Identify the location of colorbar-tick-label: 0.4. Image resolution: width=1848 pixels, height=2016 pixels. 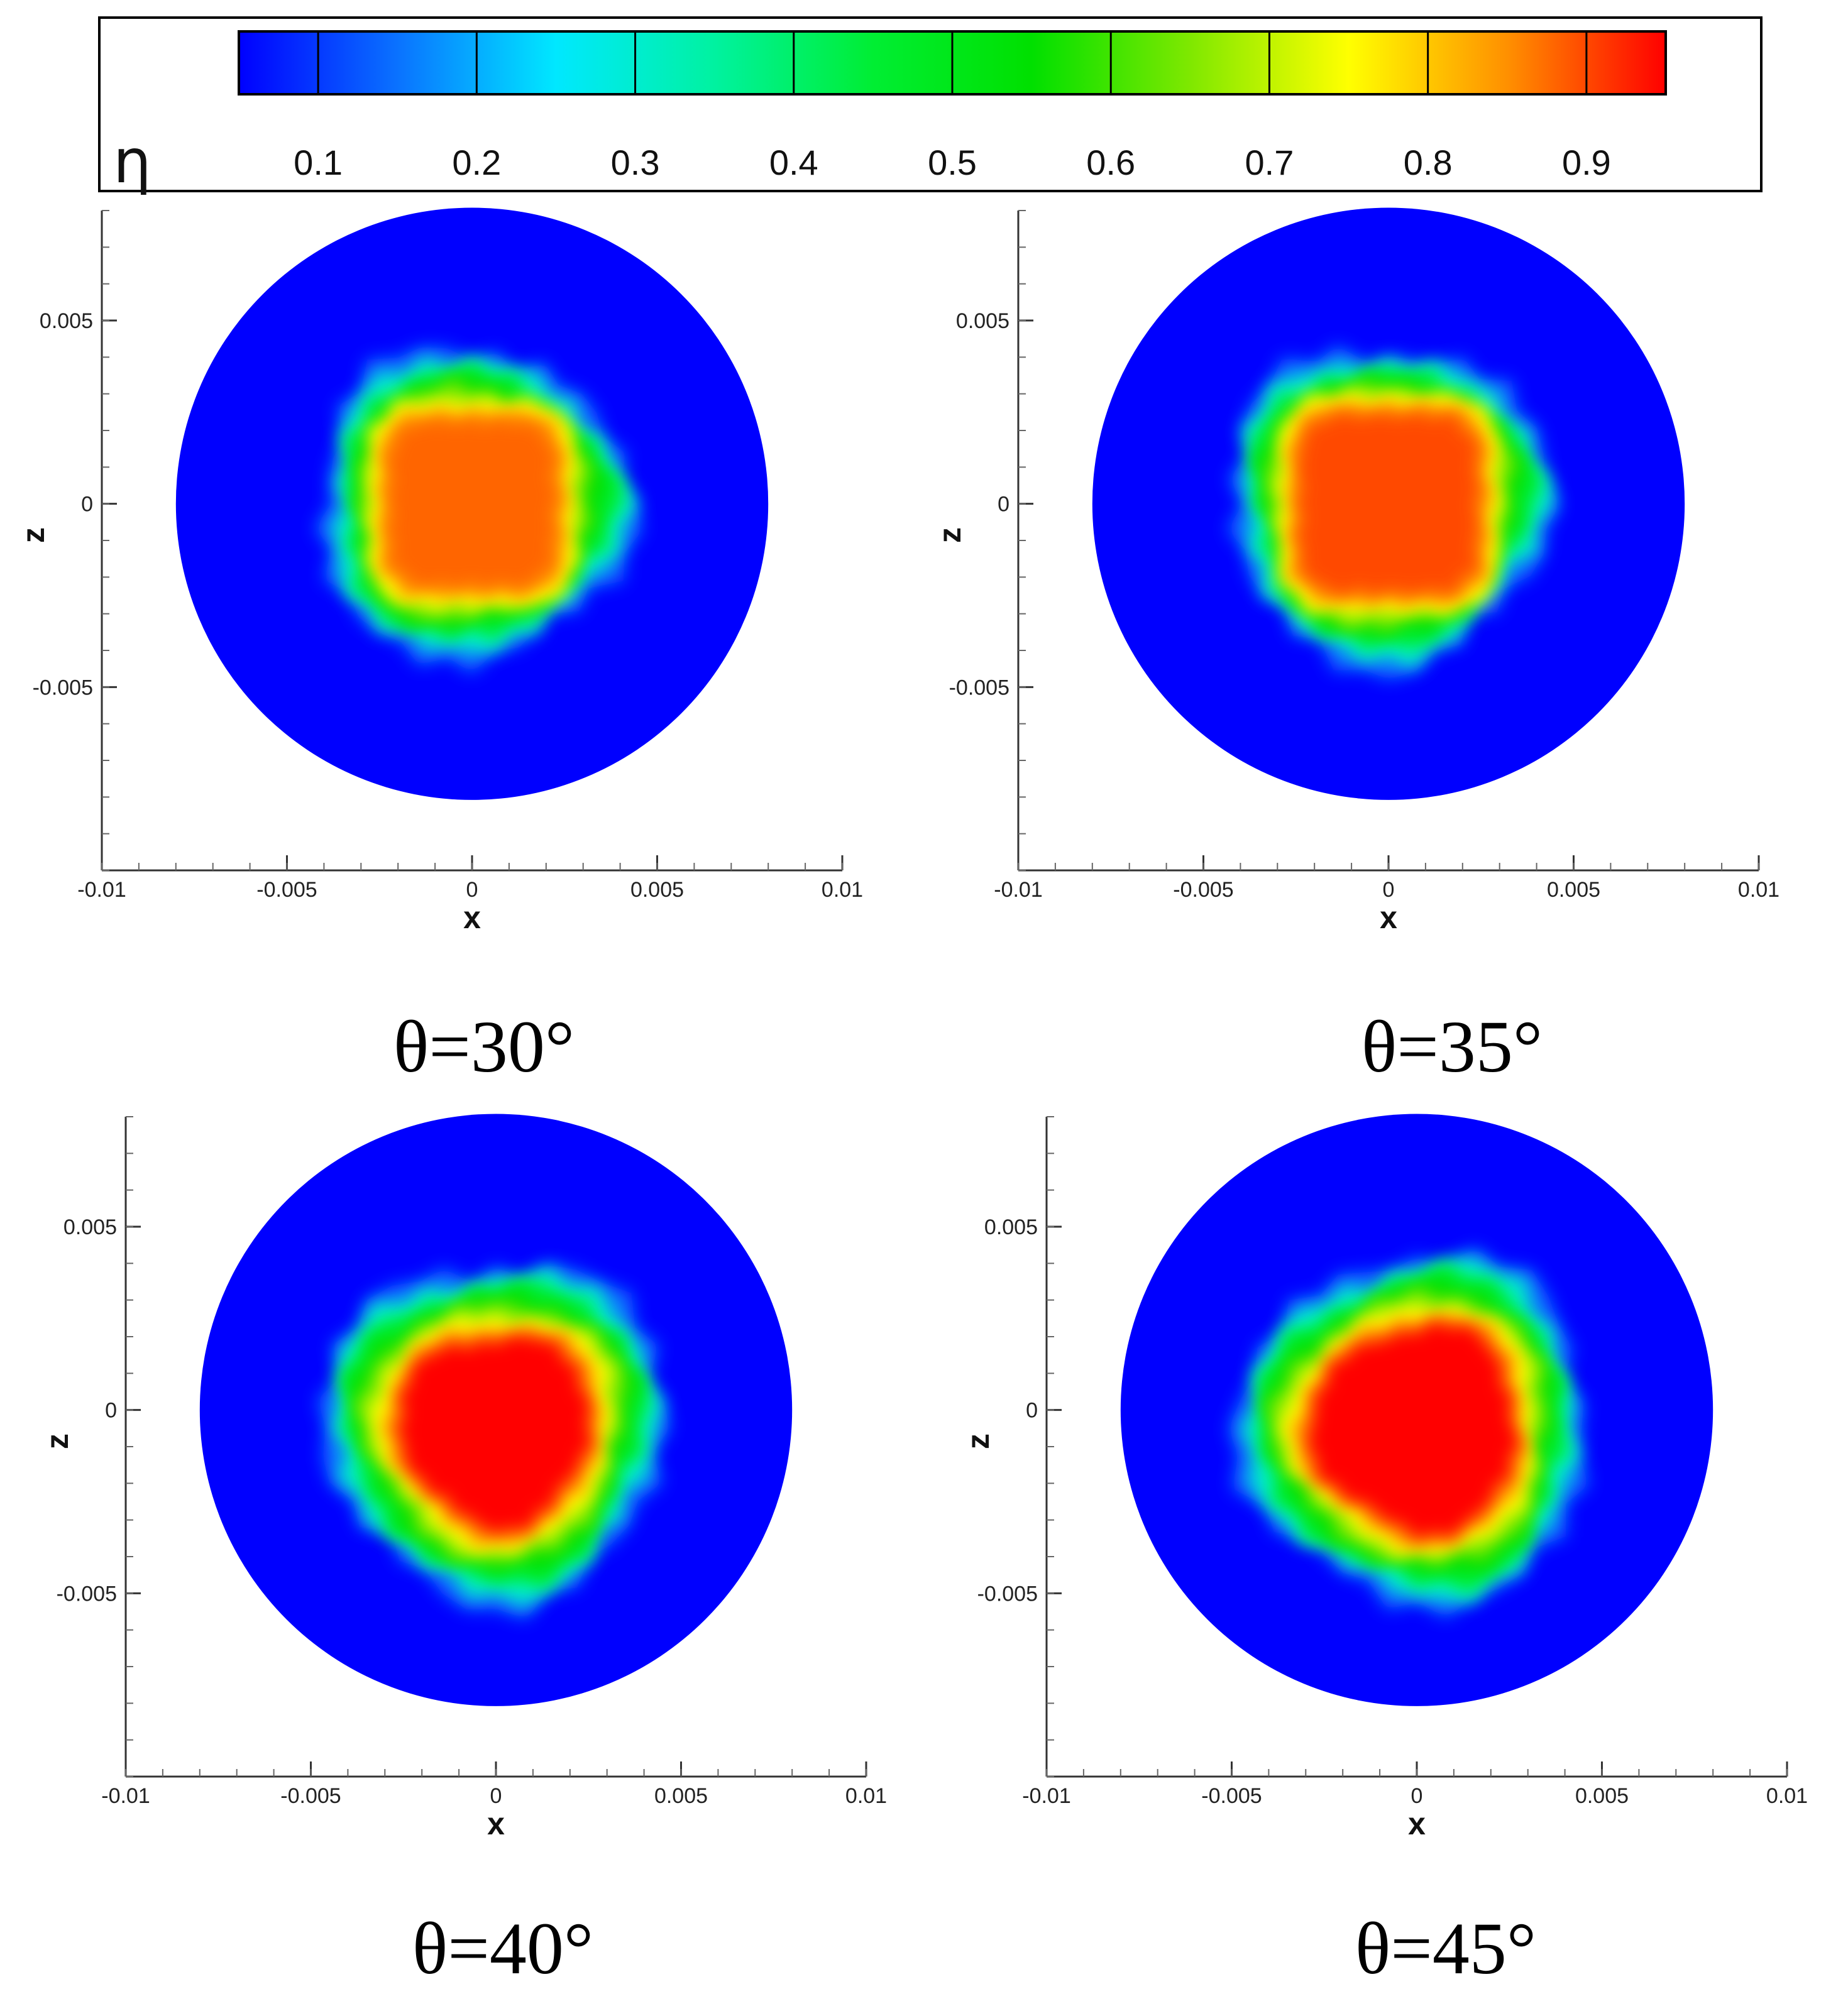
(793, 163).